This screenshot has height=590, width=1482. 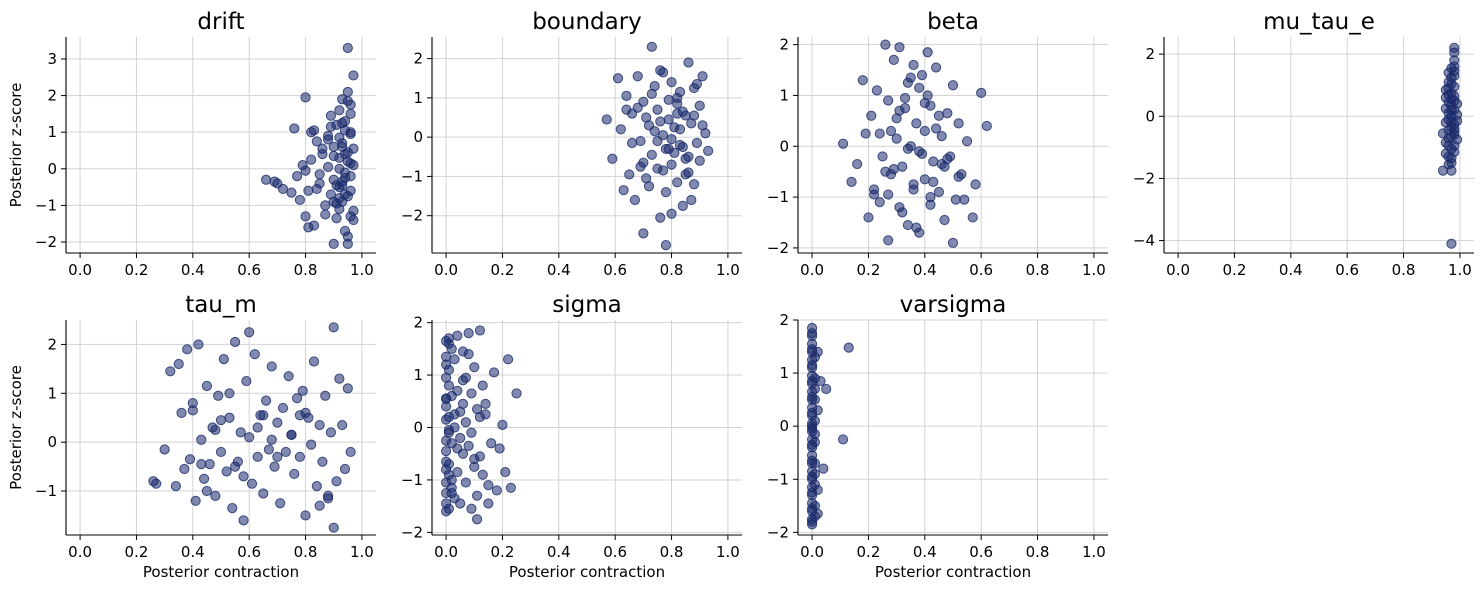 What do you see at coordinates (728, 552) in the screenshot?
I see `x-tick-label: 1.0` at bounding box center [728, 552].